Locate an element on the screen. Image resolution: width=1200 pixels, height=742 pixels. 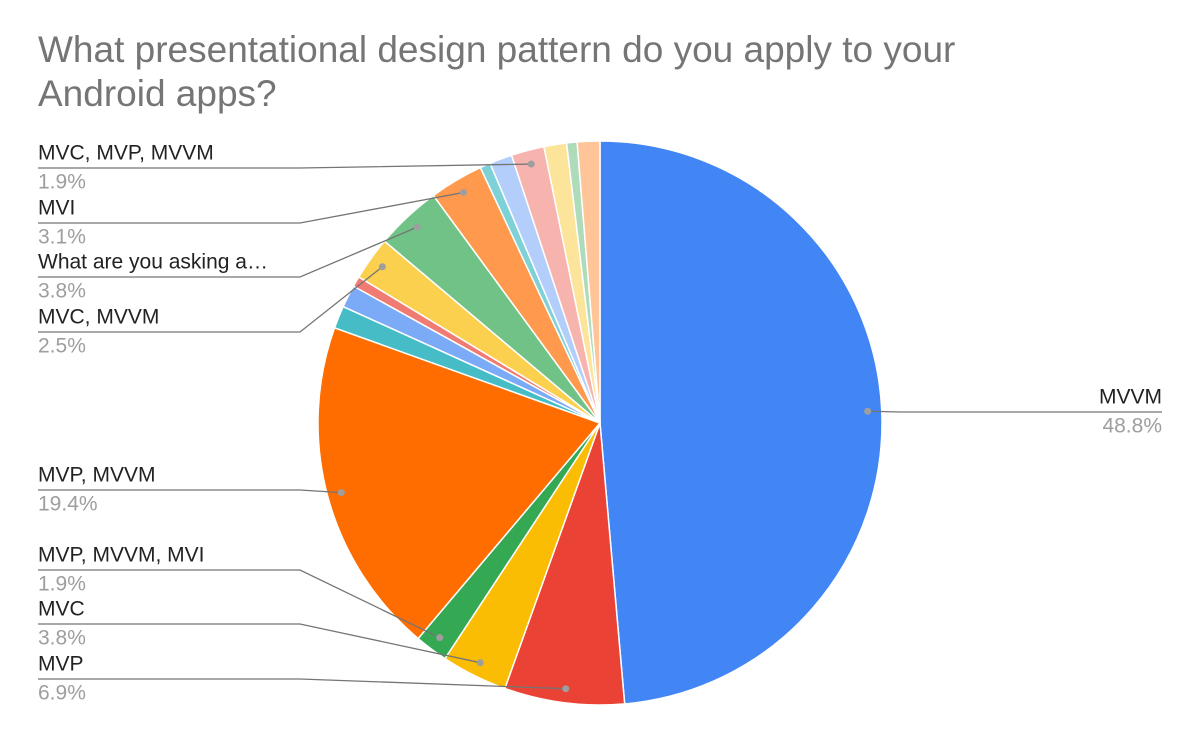
slice-label: MVC, MVVM is located at coordinates (98, 317).